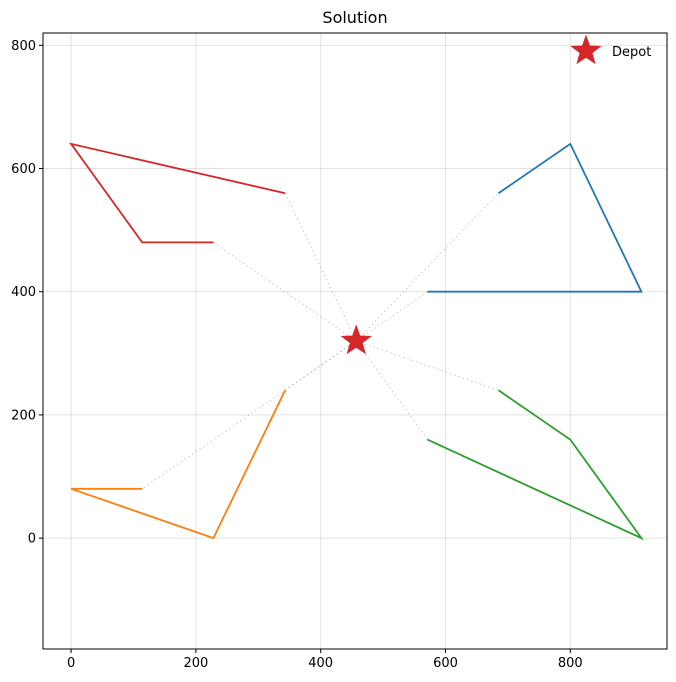 This screenshot has height=682, width=676. I want to click on depot-layer, so click(356, 339).